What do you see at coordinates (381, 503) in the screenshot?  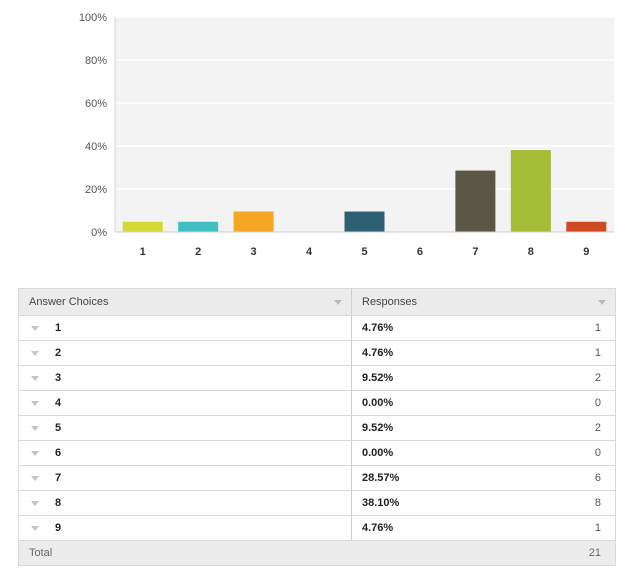 I see `response-percent: 38.10%` at bounding box center [381, 503].